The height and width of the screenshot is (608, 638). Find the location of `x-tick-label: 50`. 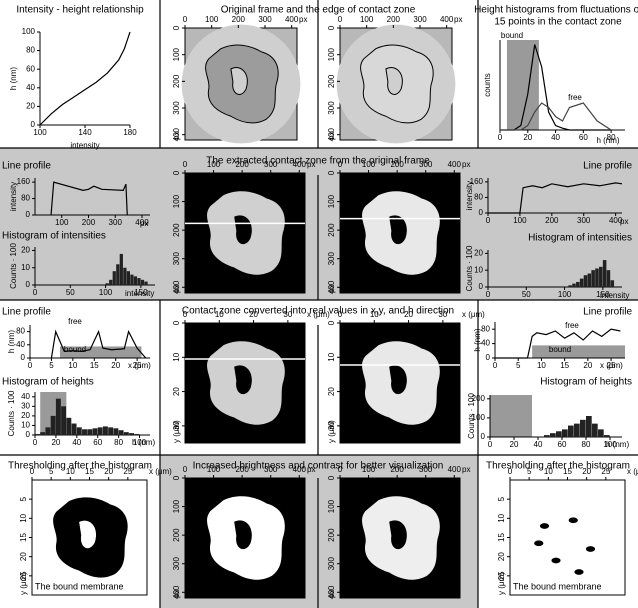

x-tick-label: 50 is located at coordinates (70, 292).